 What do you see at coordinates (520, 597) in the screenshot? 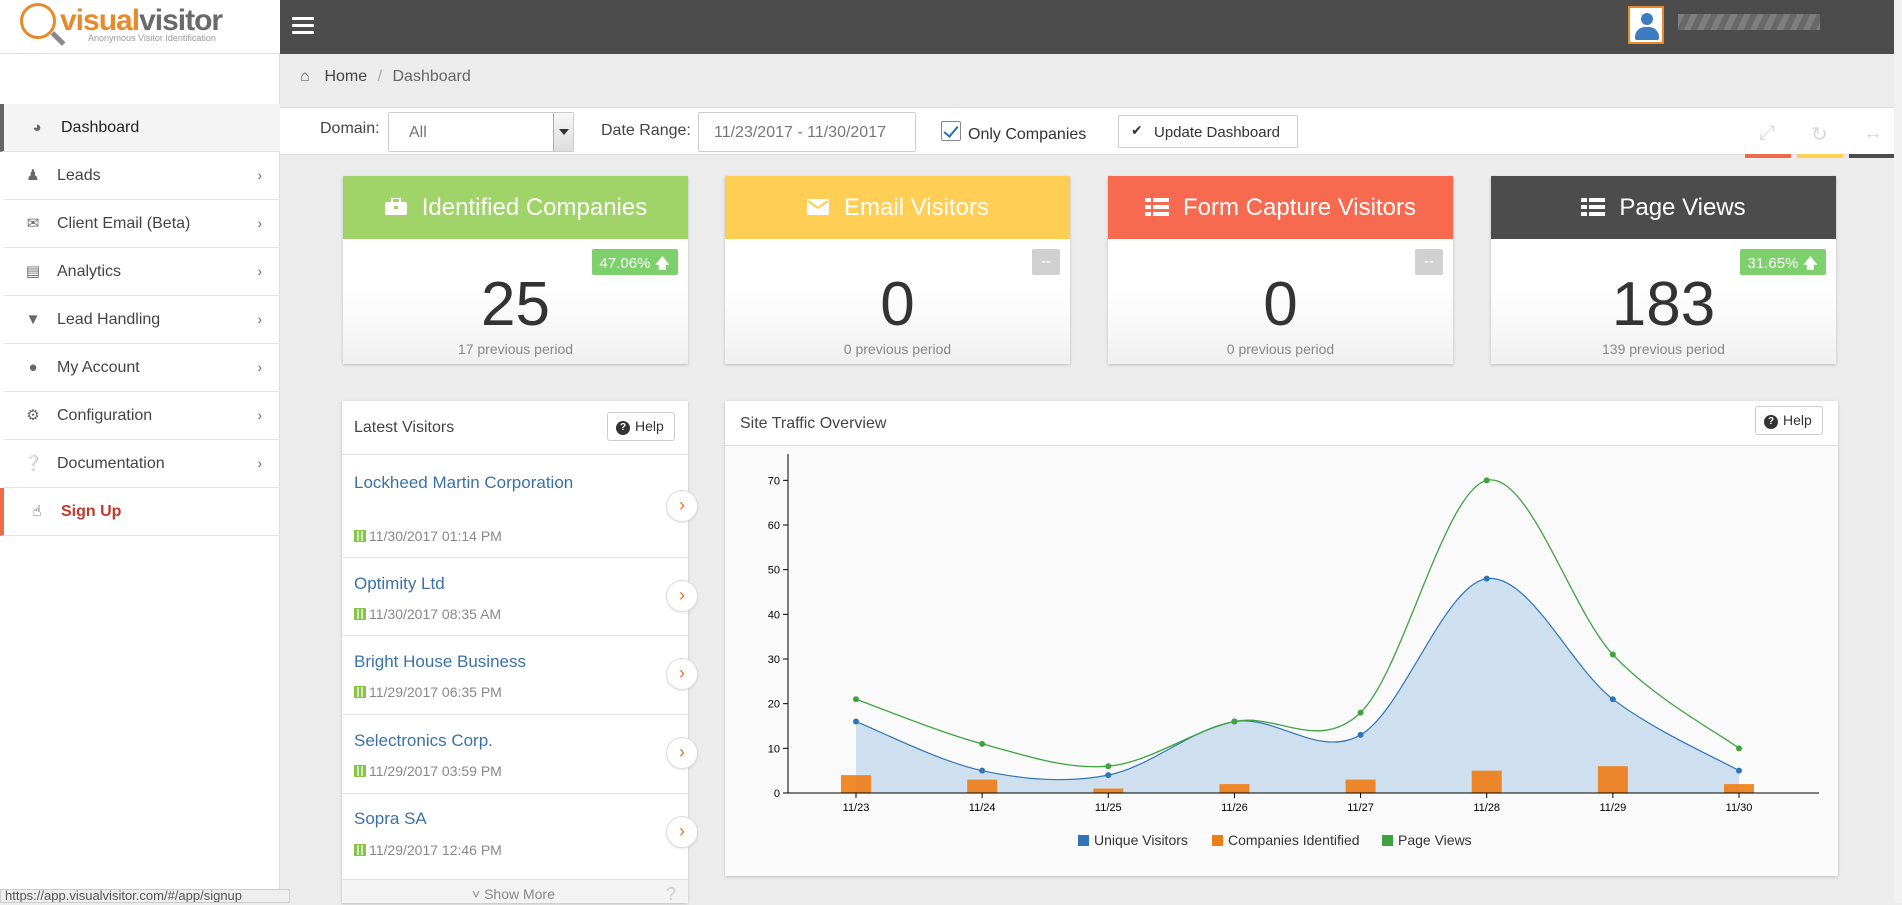
I see `list-item: Optimity Ltd 11/30/2017 08:35 AM ›` at bounding box center [520, 597].